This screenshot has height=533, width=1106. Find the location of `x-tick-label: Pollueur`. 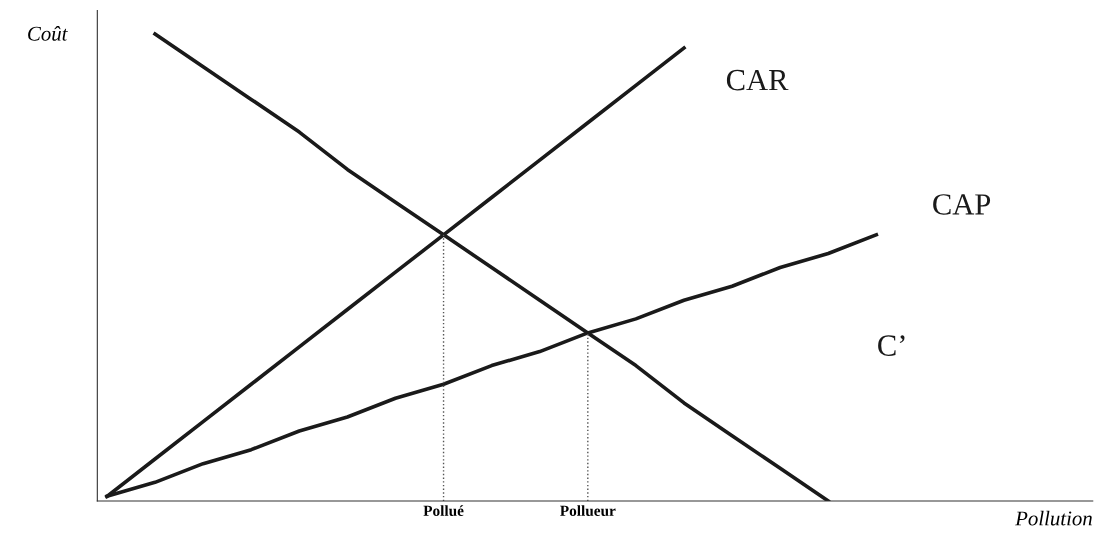

x-tick-label: Pollueur is located at coordinates (588, 510).